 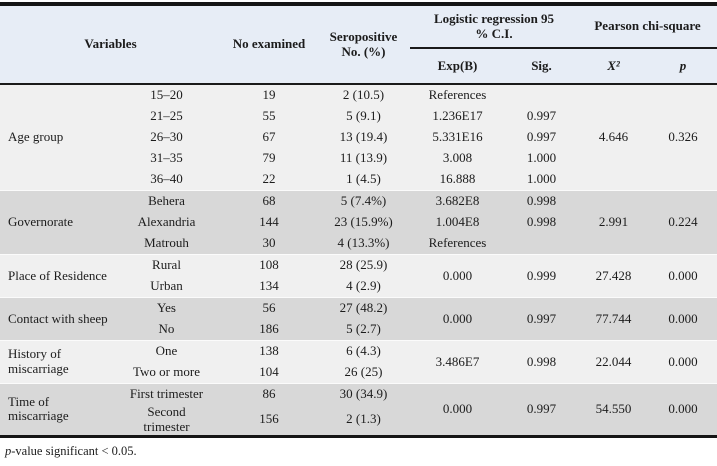 What do you see at coordinates (269, 158) in the screenshot?
I see `cell-no-examined: 79` at bounding box center [269, 158].